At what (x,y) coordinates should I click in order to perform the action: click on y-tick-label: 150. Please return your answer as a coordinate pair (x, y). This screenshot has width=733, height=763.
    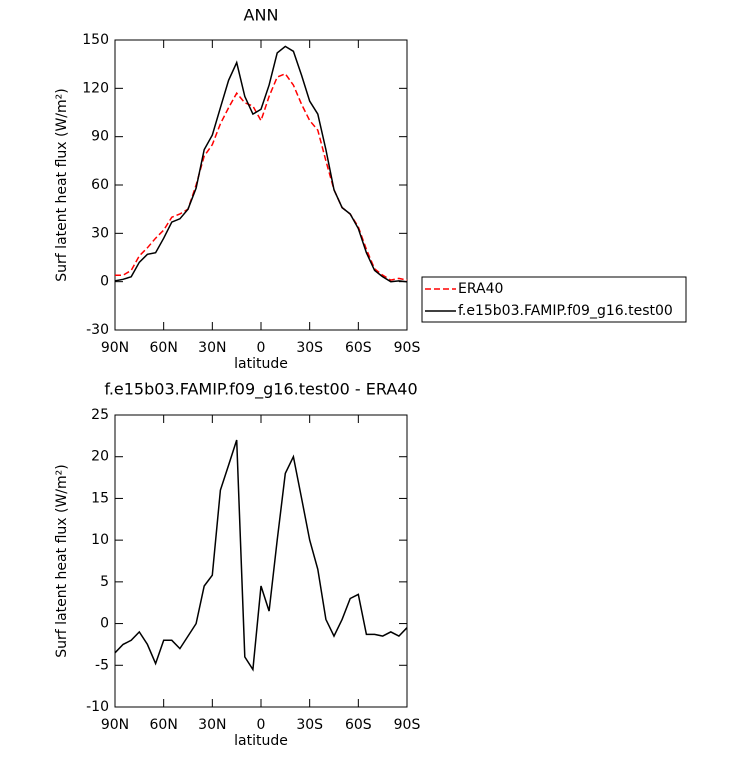
    Looking at the image, I should click on (95, 40).